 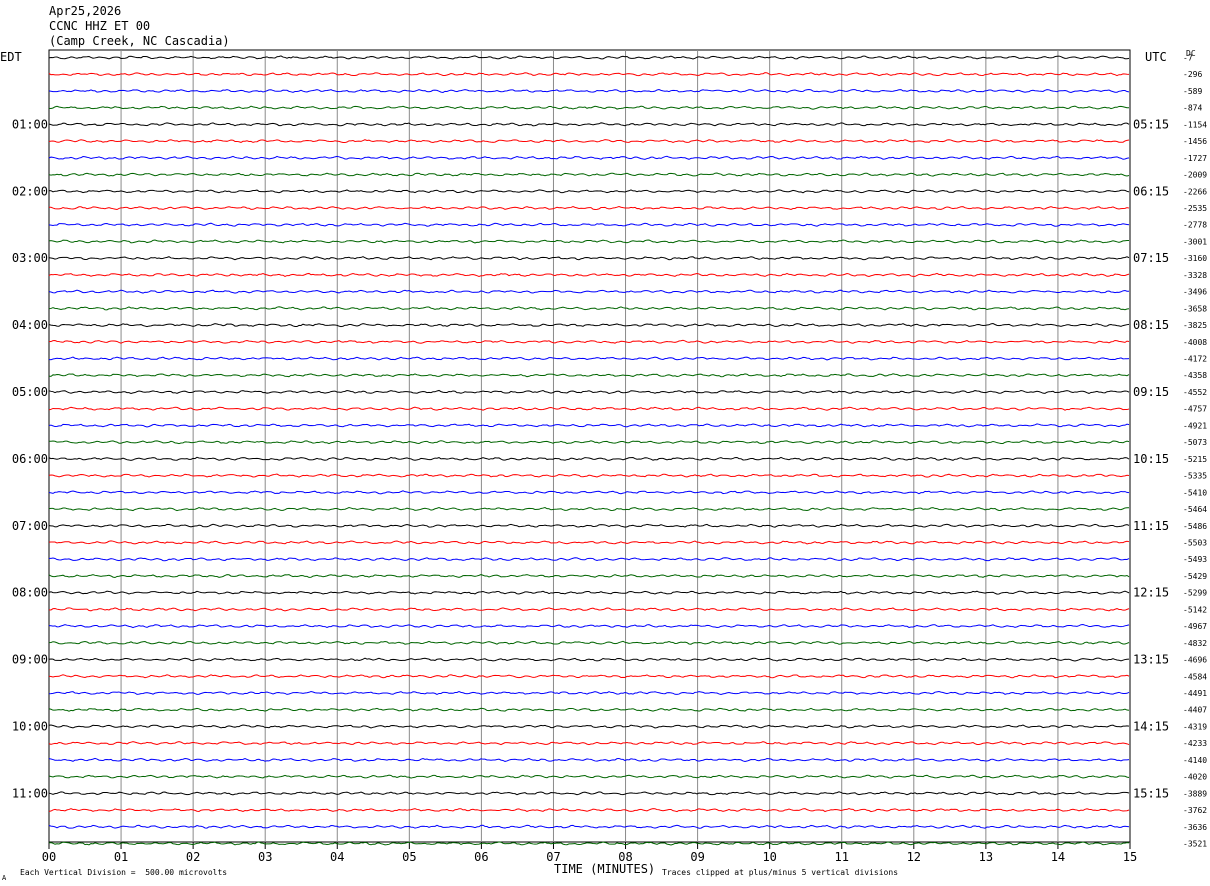 I want to click on dc-offset-label: -3658, so click(x=1195, y=308).